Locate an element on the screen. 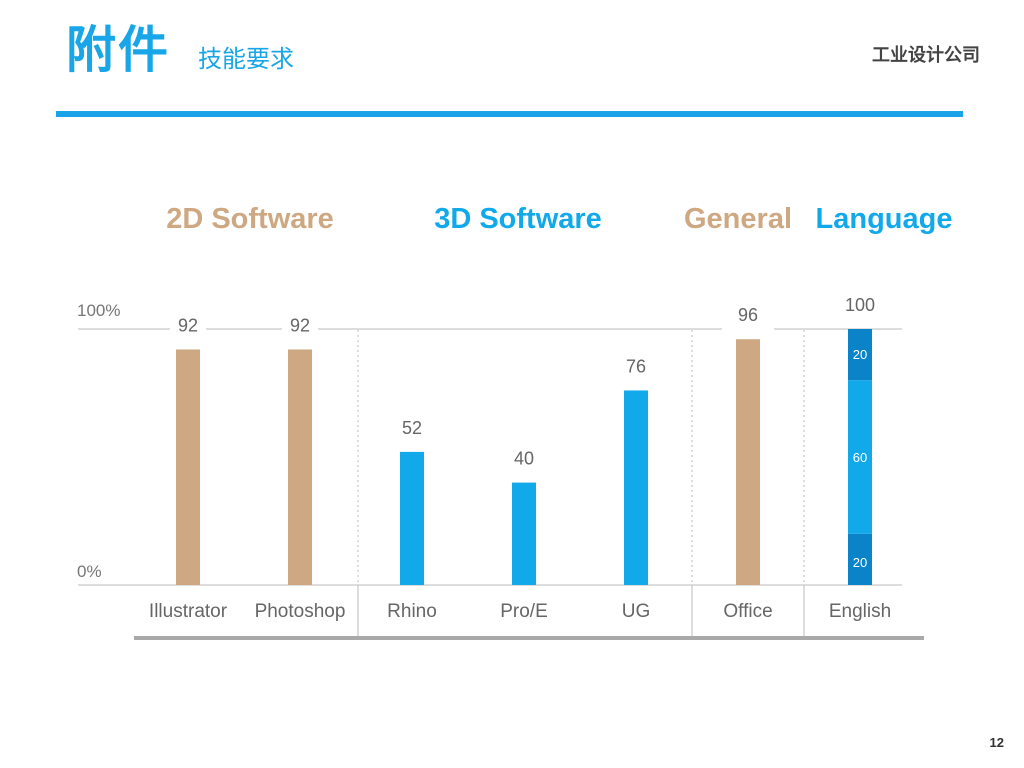 Image resolution: width=1024 pixels, height=768 pixels. group-label-3d-software: 3D Software is located at coordinates (518, 219).